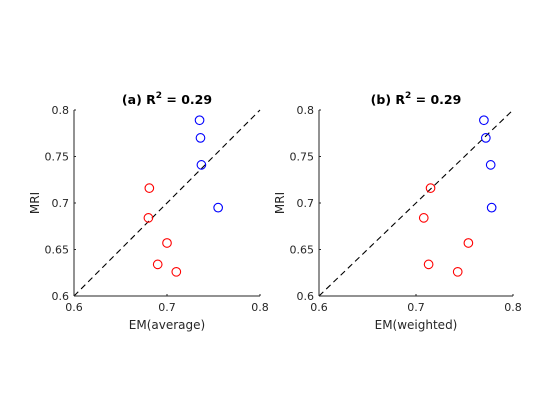 The height and width of the screenshot is (420, 560). I want to click on x-axis-label: EM(average), so click(167, 325).